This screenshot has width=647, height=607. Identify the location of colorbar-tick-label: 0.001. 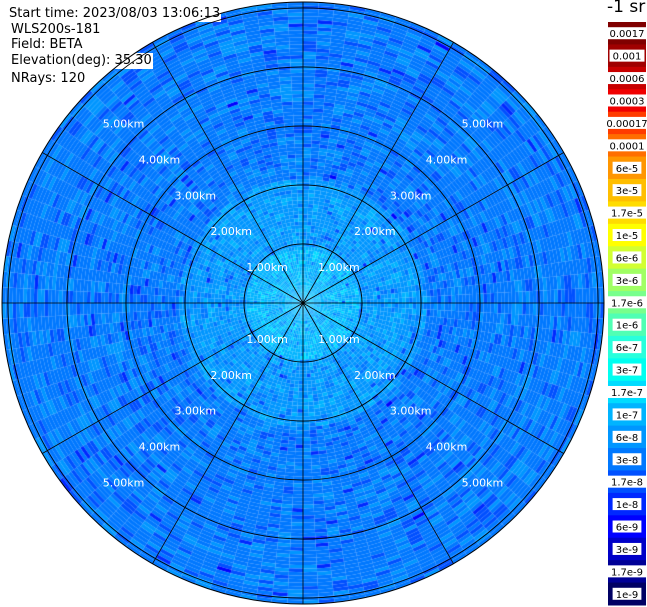
(627, 57).